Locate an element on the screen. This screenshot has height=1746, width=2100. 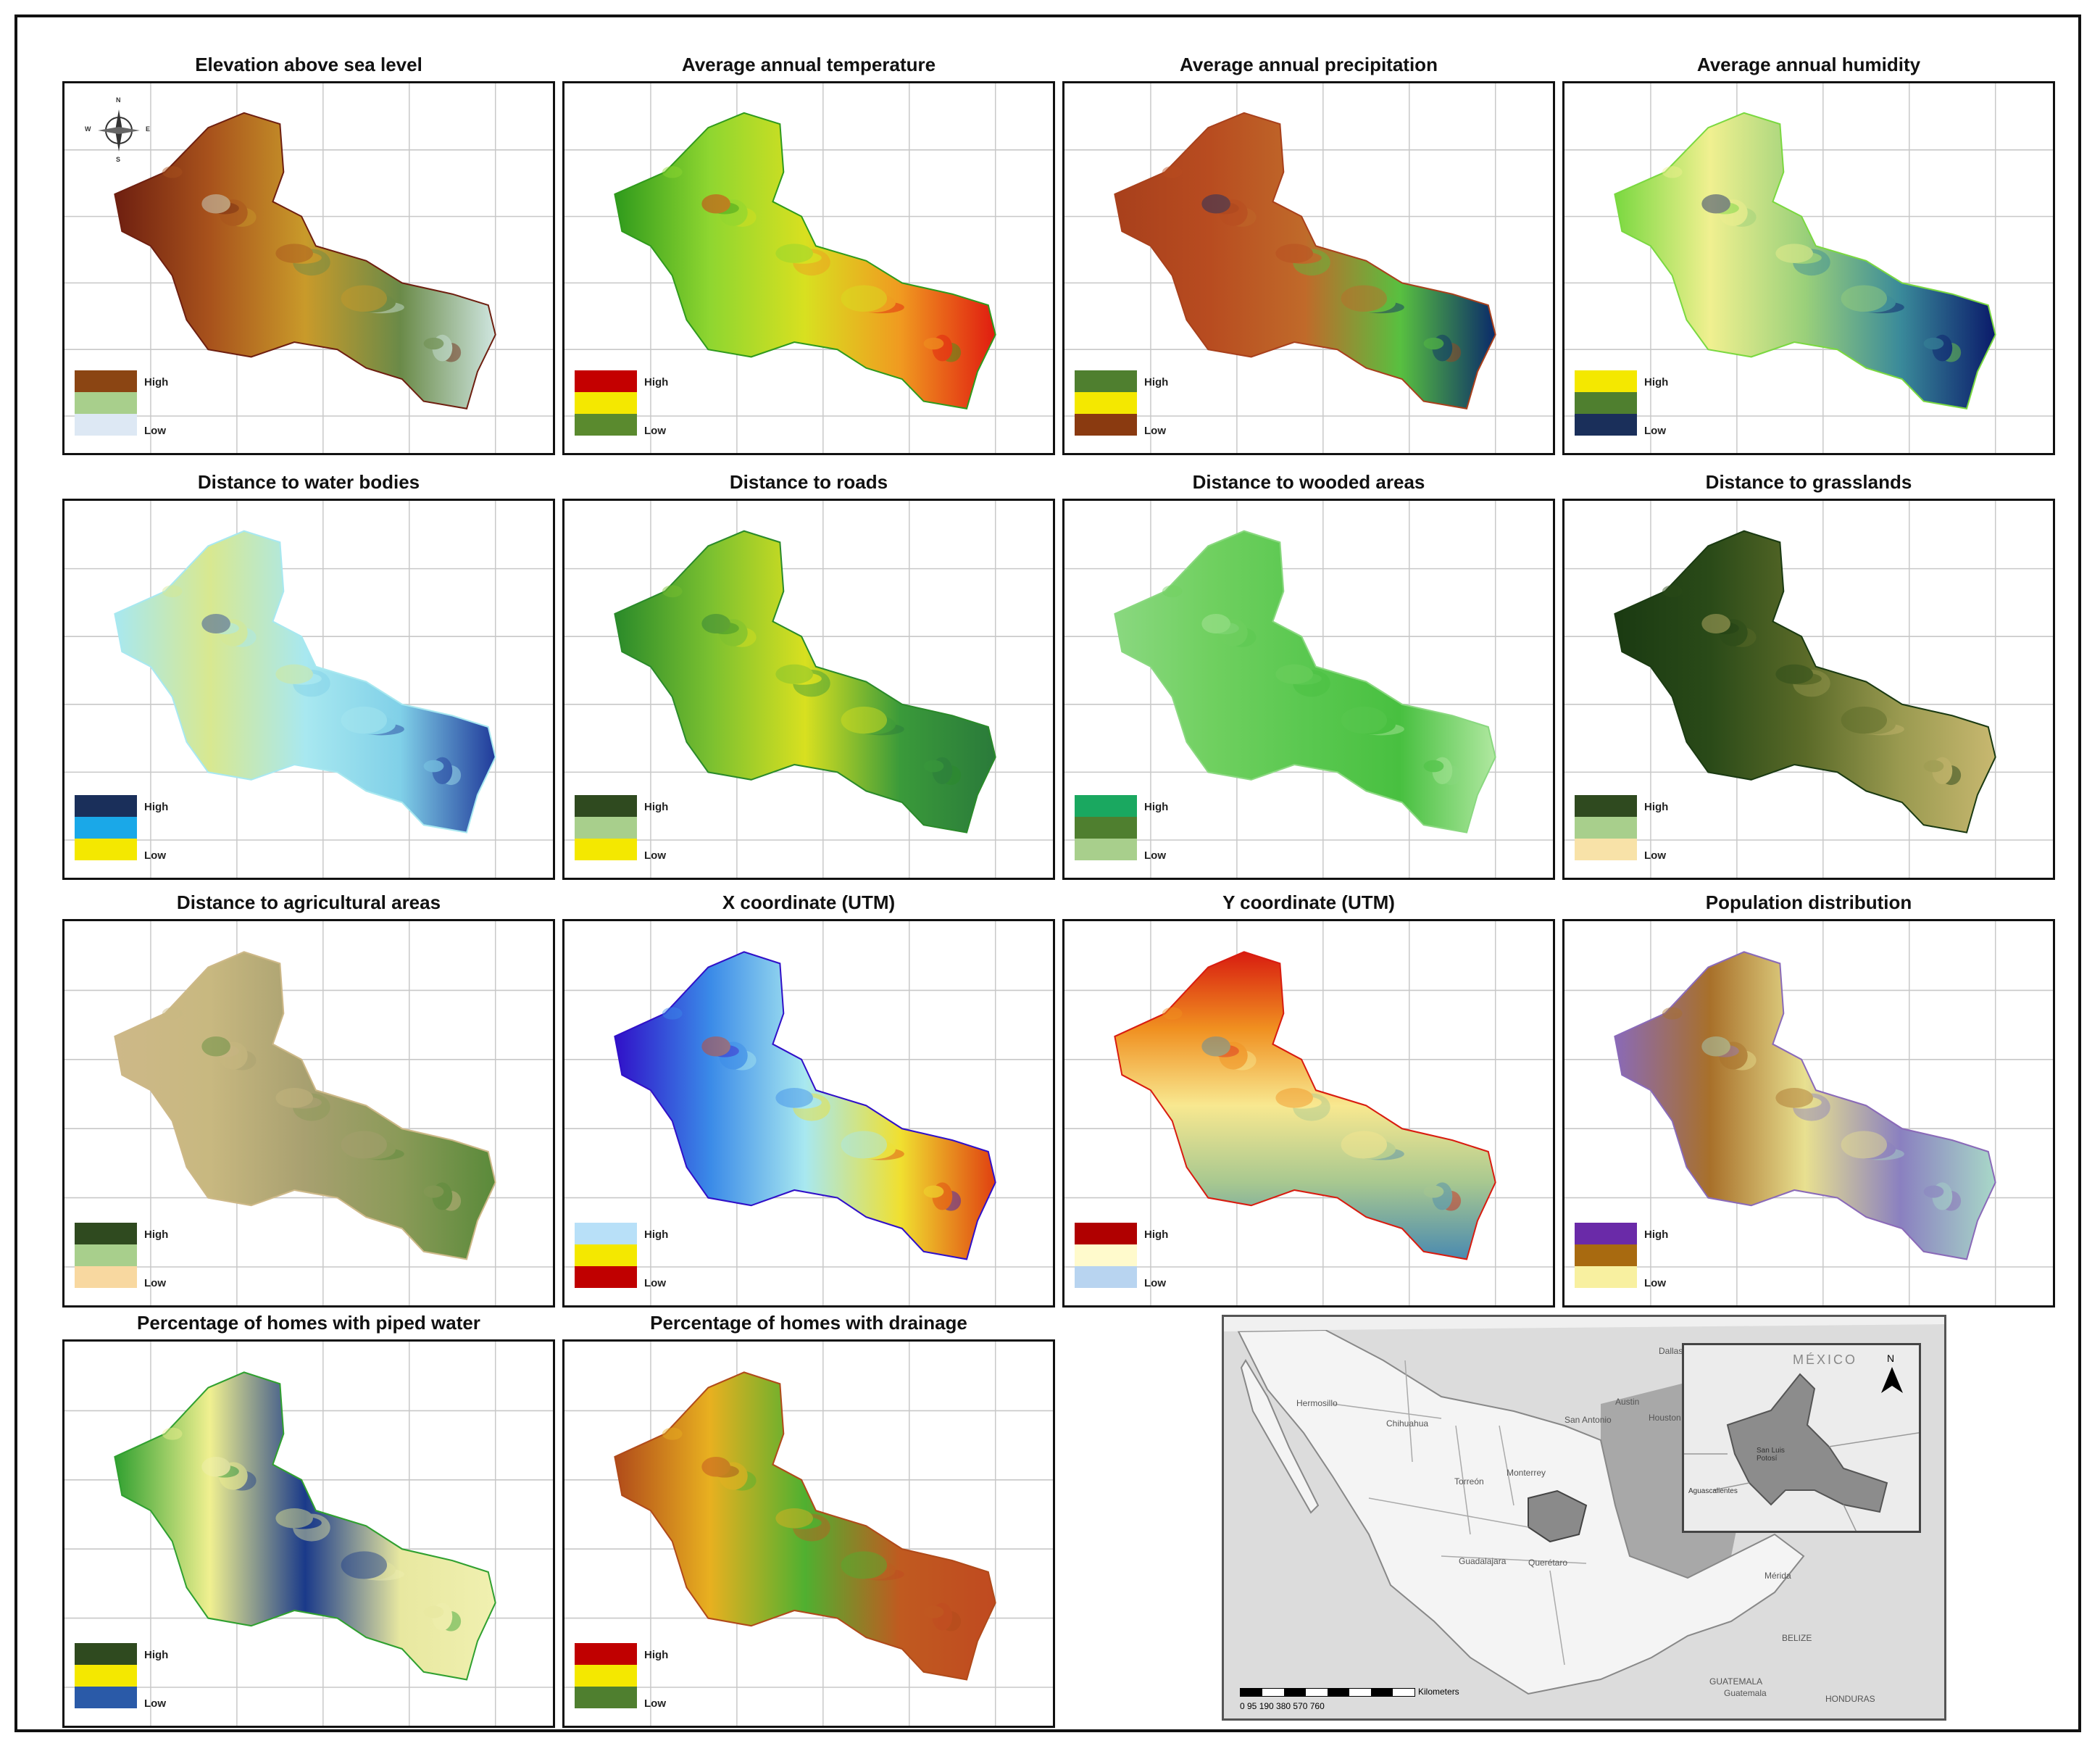
panel-title: Distance to grasslands is located at coordinates (1808, 482).